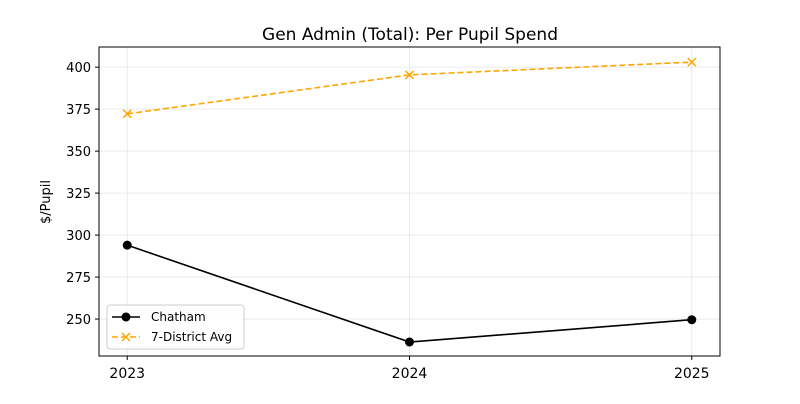  What do you see at coordinates (191, 337) in the screenshot?
I see `legend-label: 7-District Avg` at bounding box center [191, 337].